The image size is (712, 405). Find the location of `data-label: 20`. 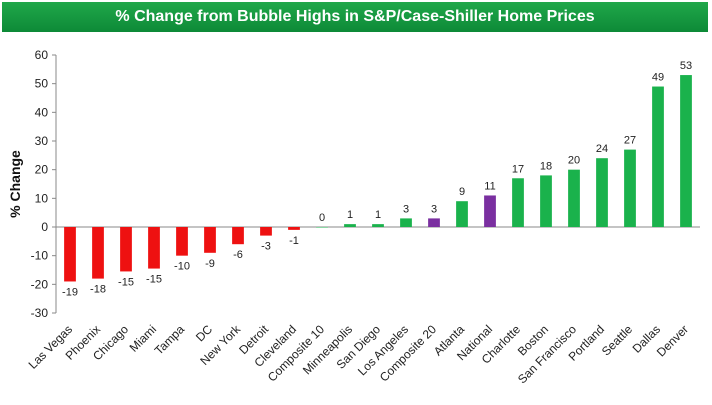

data-label: 20 is located at coordinates (574, 161).